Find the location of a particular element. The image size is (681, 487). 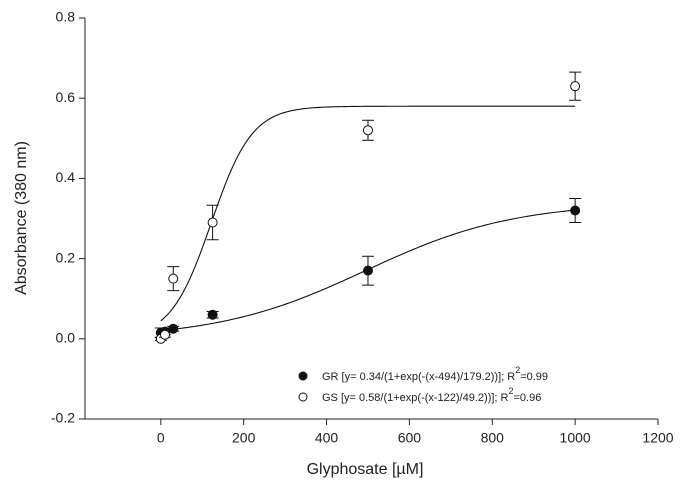

x-tick-label: 400 is located at coordinates (327, 438).